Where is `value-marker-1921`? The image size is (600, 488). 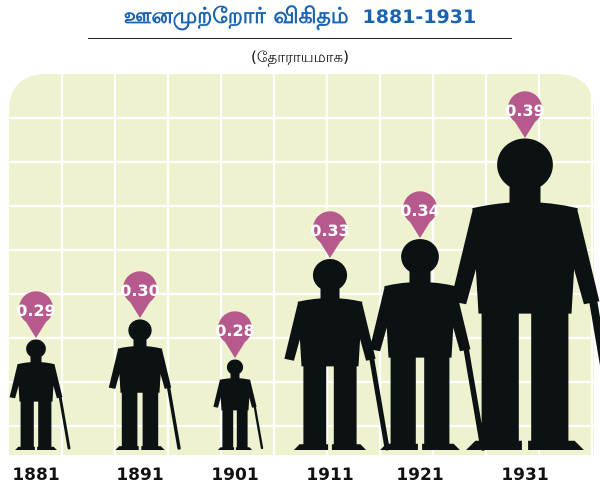
value-marker-1921 is located at coordinates (420, 214).